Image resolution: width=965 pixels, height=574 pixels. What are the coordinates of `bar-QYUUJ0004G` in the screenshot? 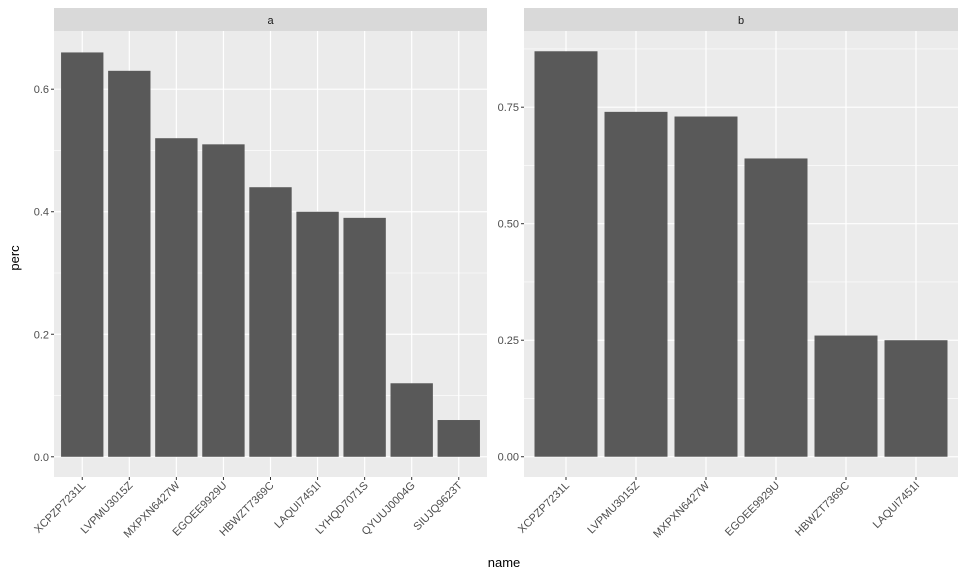 It's located at (411, 420).